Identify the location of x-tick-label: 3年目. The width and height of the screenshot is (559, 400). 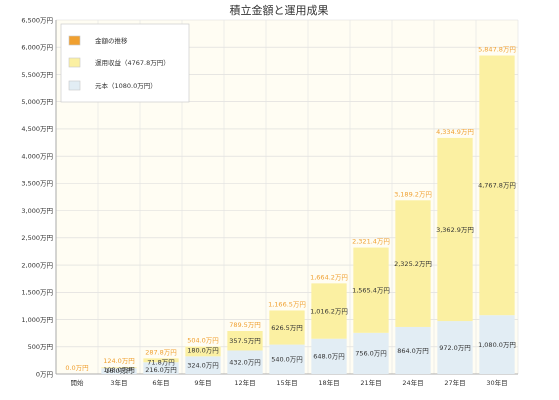
(118, 382).